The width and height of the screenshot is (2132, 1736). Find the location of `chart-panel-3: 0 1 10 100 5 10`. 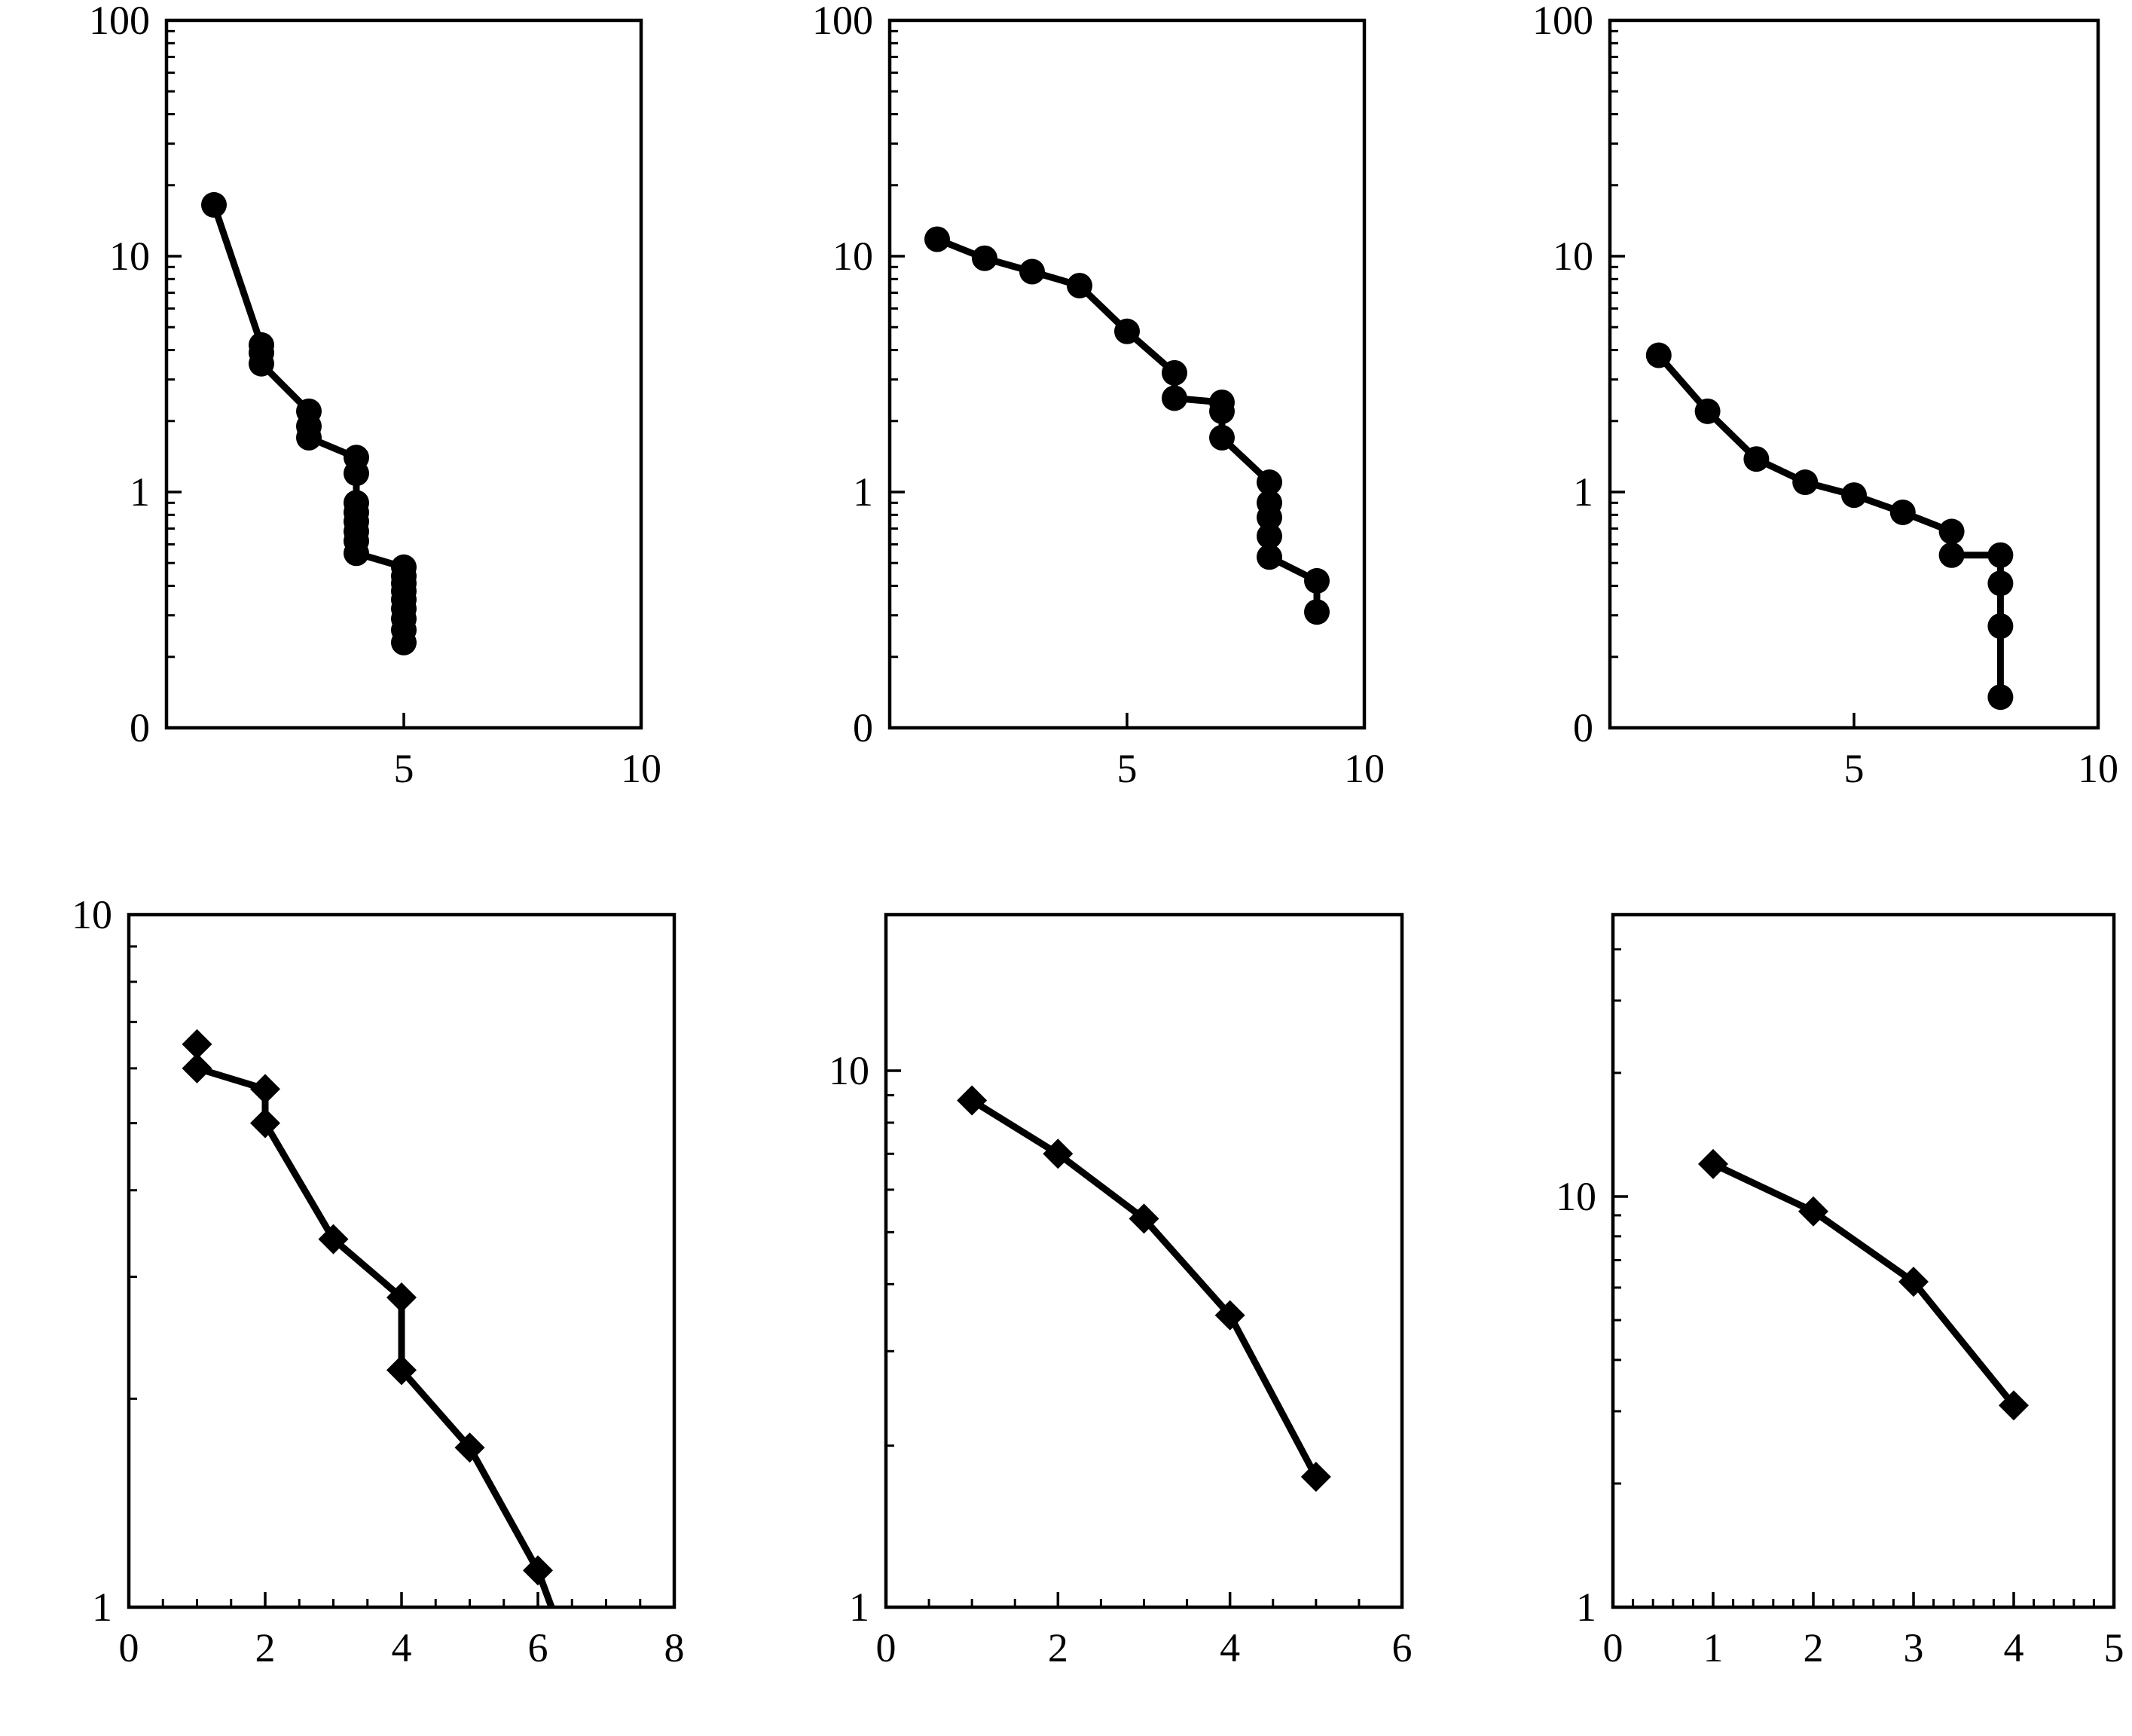

chart-panel-3: 0 1 10 100 5 10 is located at coordinates (1825, 395).